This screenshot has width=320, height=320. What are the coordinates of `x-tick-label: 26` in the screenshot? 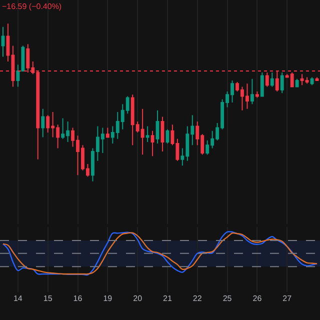 It's located at (257, 298).